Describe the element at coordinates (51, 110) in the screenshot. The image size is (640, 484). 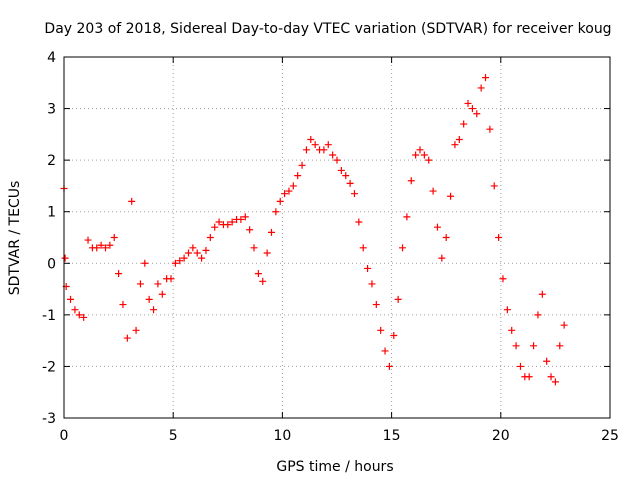
I see `y-tick-label: 3` at that location.